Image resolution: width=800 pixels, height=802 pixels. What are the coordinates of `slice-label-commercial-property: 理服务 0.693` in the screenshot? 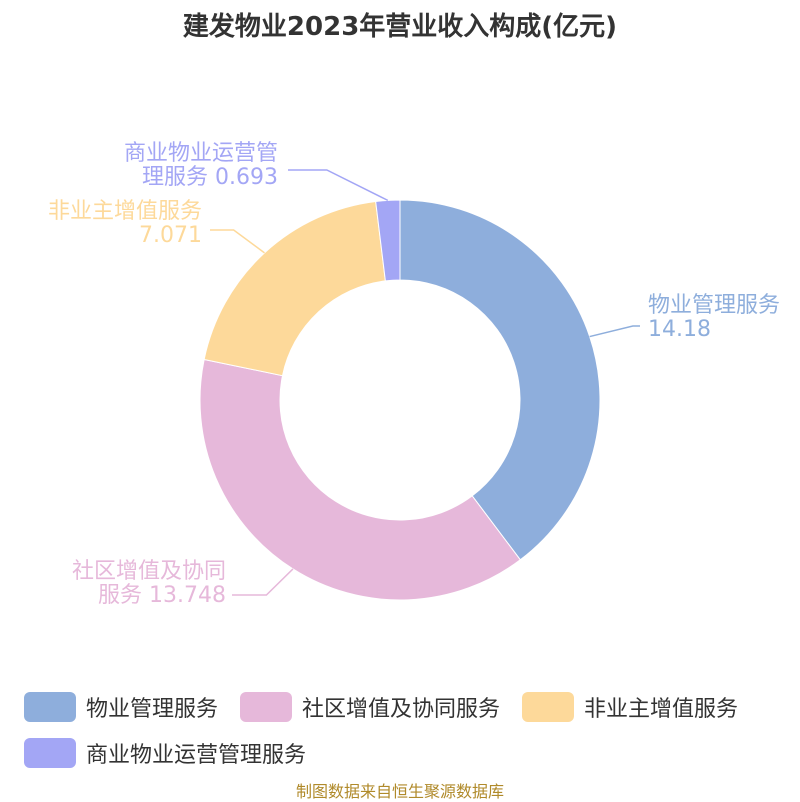 It's located at (210, 177).